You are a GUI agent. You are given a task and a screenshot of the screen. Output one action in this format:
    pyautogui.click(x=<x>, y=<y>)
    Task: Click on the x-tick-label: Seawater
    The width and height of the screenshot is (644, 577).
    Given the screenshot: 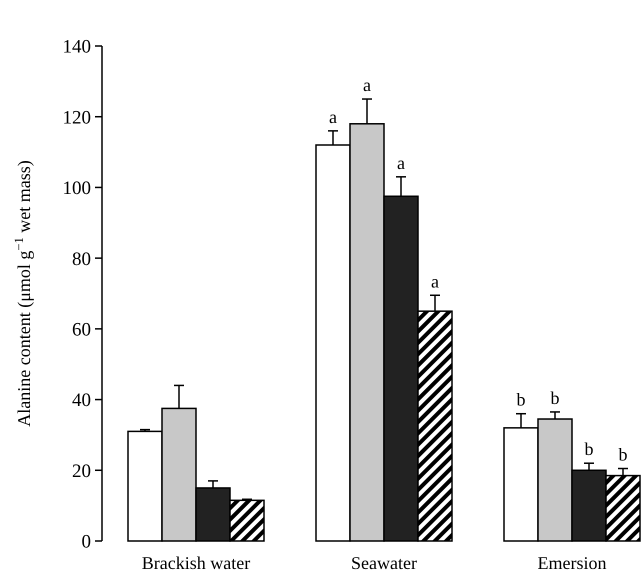 What is the action you would take?
    pyautogui.click(x=384, y=563)
    